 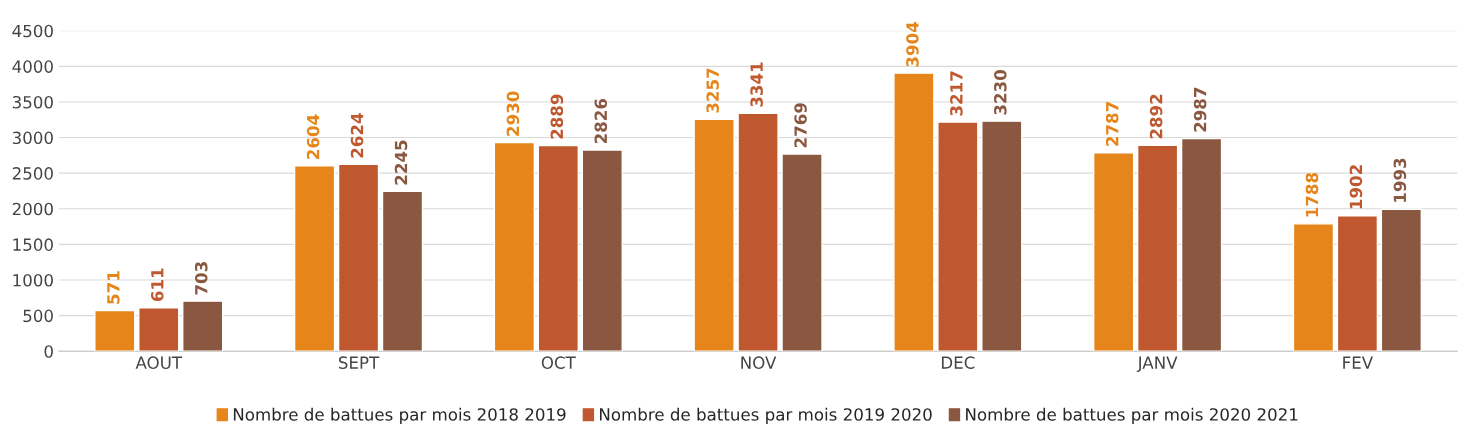 I want to click on data-label: 3341, so click(x=756, y=84).